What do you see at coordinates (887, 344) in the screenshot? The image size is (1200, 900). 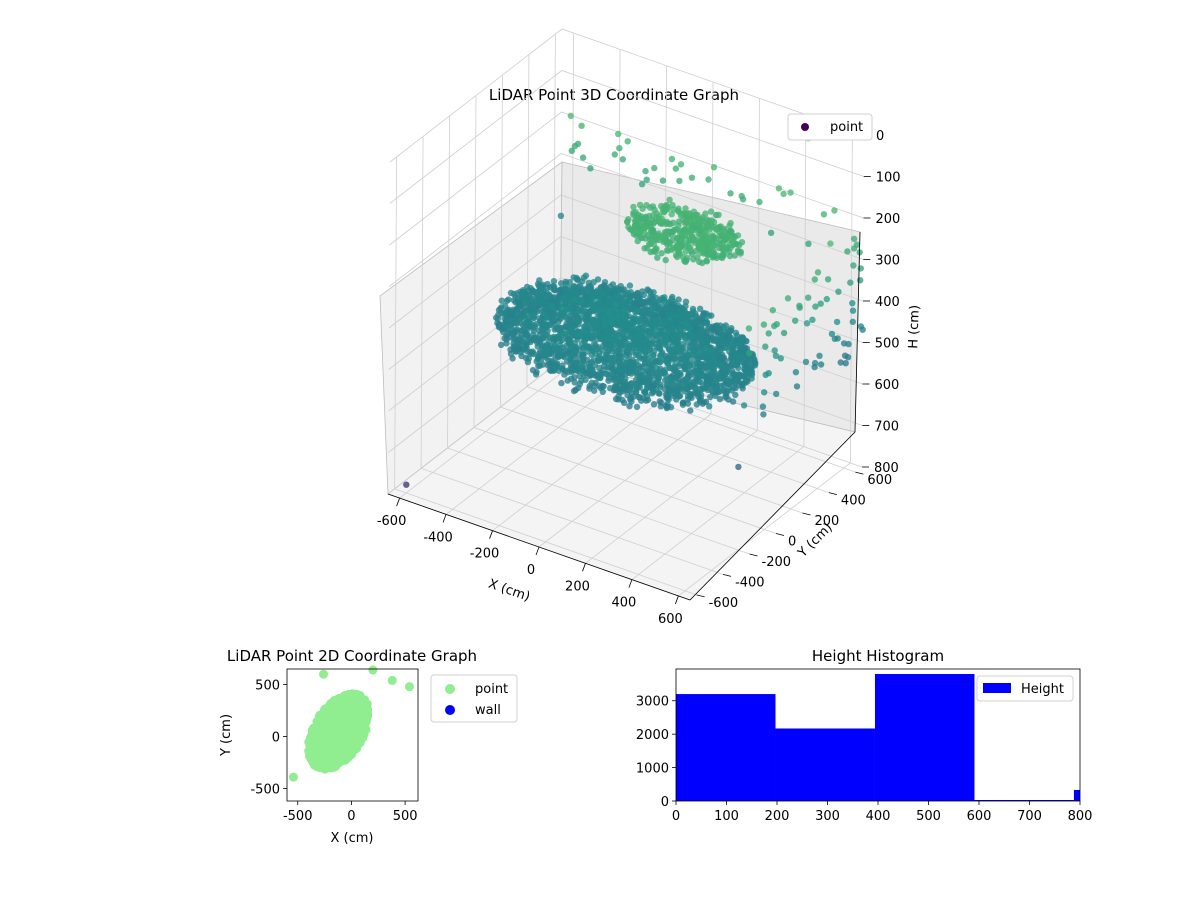 I see `z-tick-label-3d-5: 500` at bounding box center [887, 344].